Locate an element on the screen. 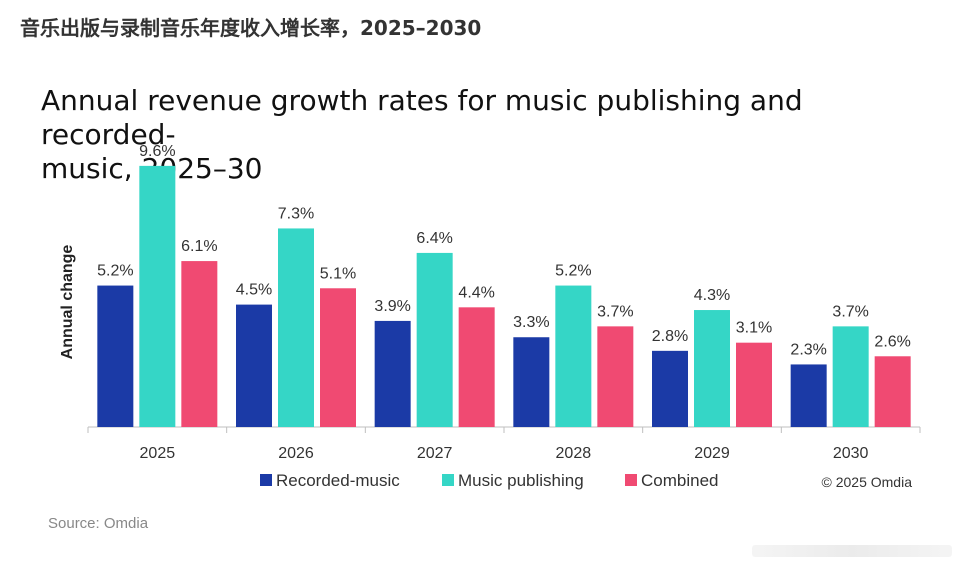 The image size is (960, 571). x-tick-label: 2025 is located at coordinates (158, 453).